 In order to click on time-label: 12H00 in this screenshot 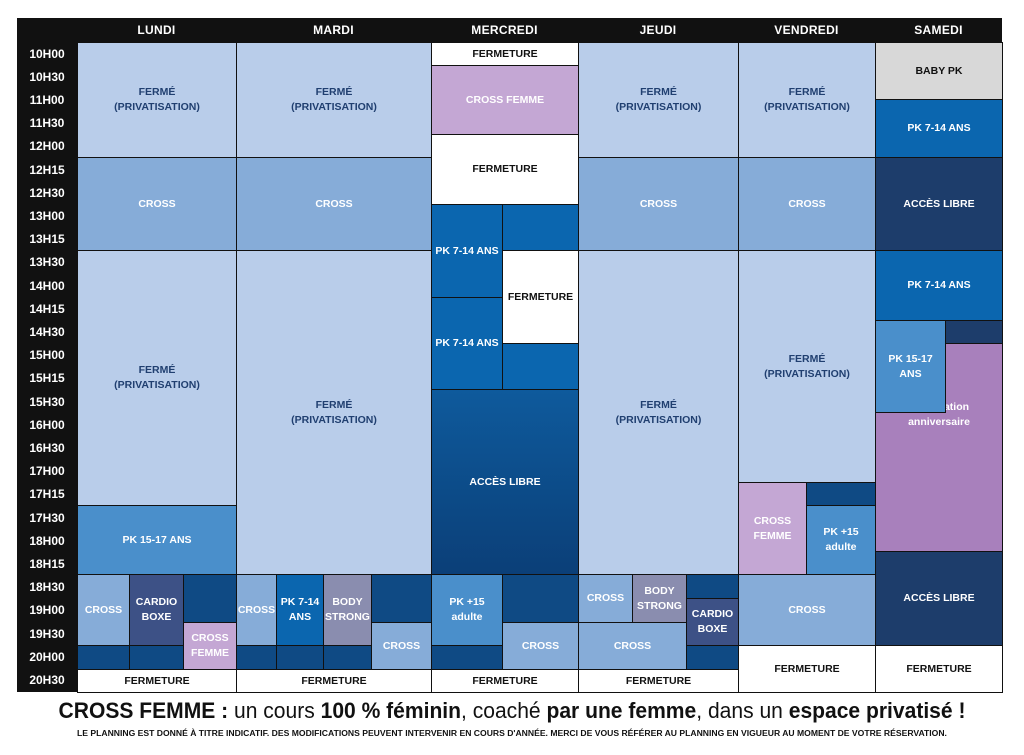, I will do `click(47, 146)`.